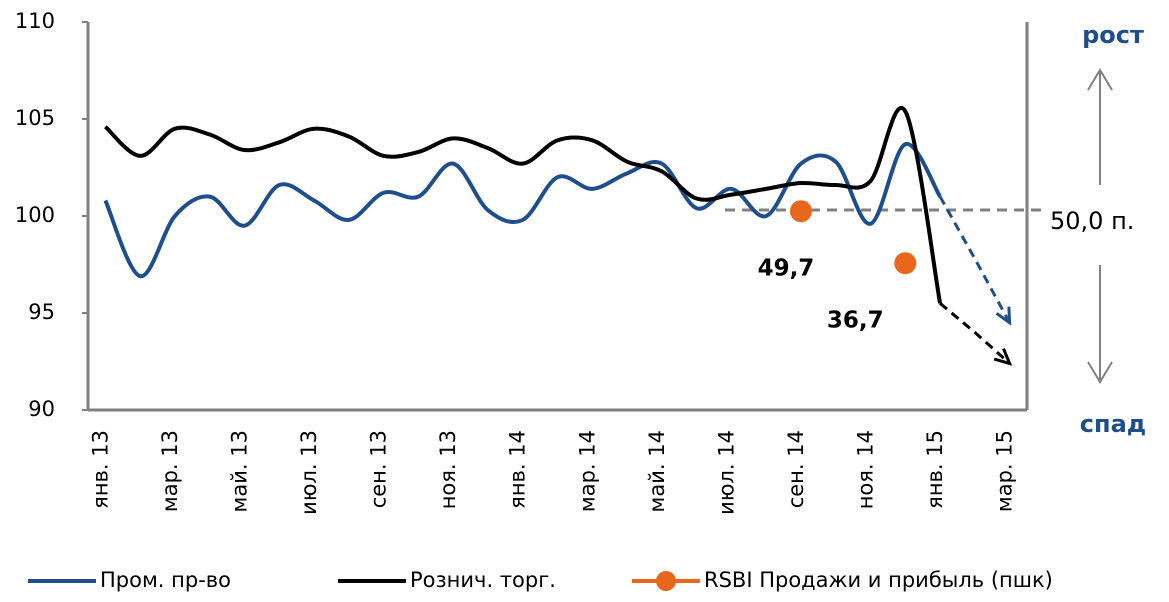 The height and width of the screenshot is (602, 1169). Describe the element at coordinates (35, 21) in the screenshot. I see `y-tick-label: 110` at that location.